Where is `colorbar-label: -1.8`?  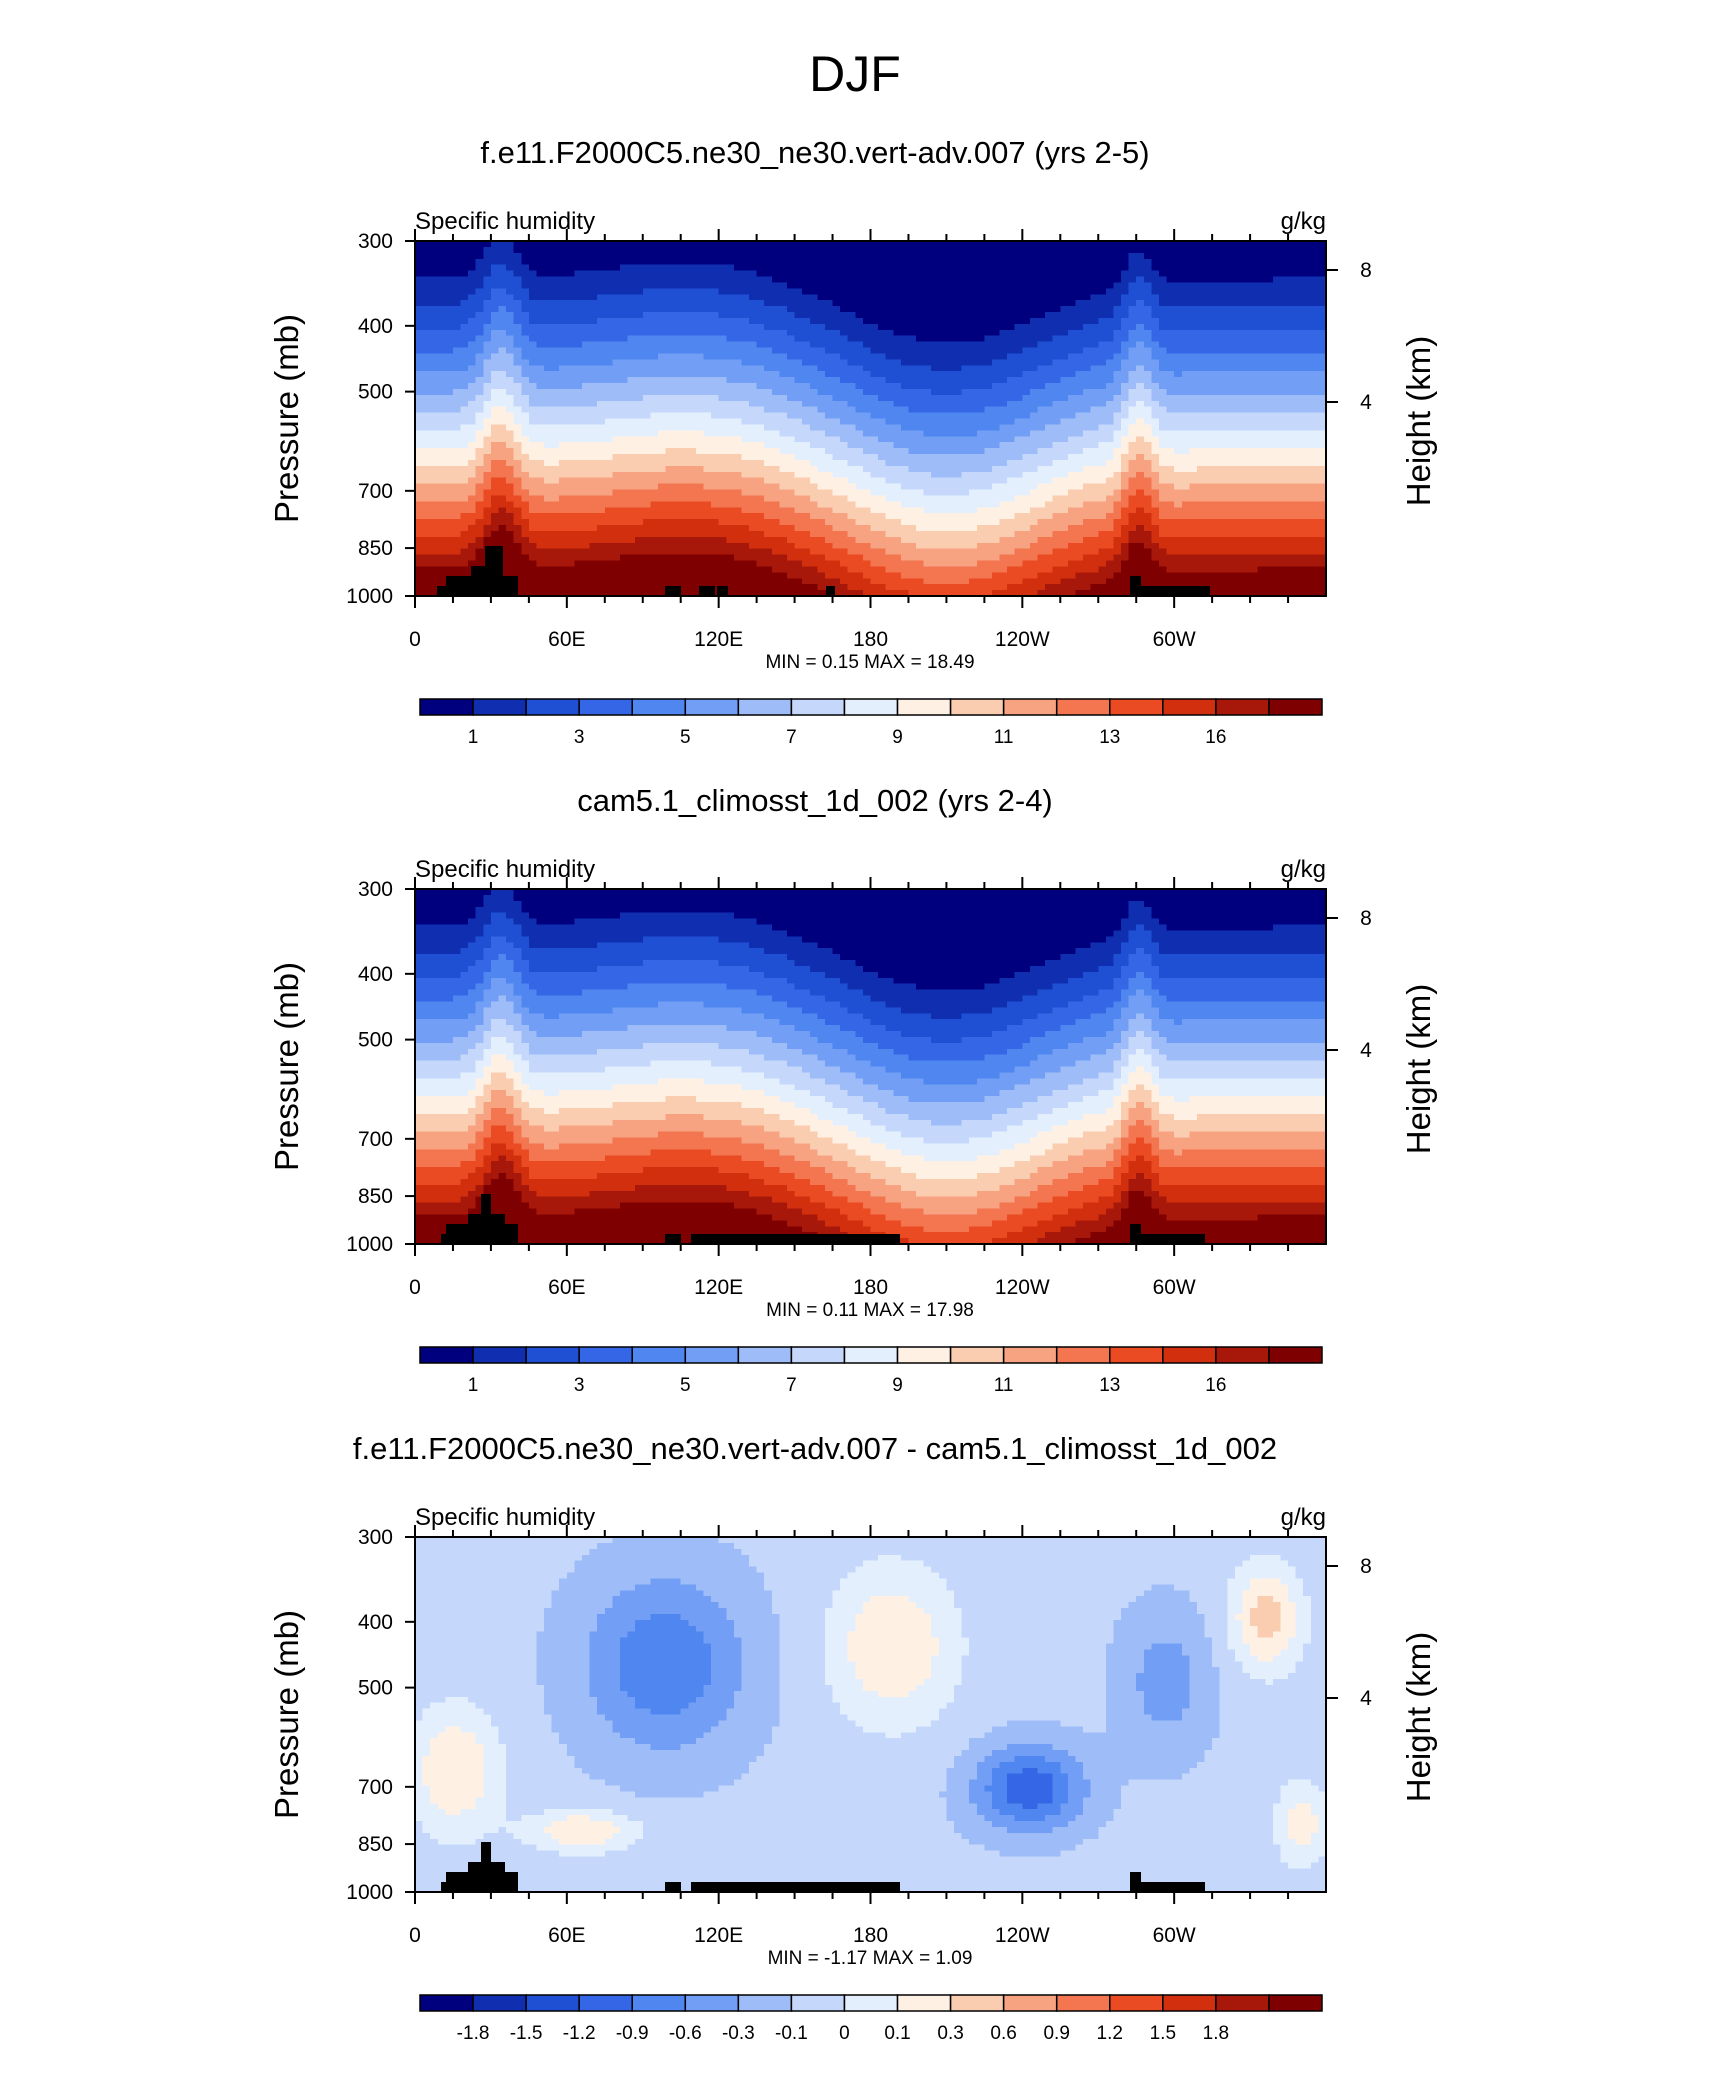
colorbar-label: -1.8 is located at coordinates (473, 2033).